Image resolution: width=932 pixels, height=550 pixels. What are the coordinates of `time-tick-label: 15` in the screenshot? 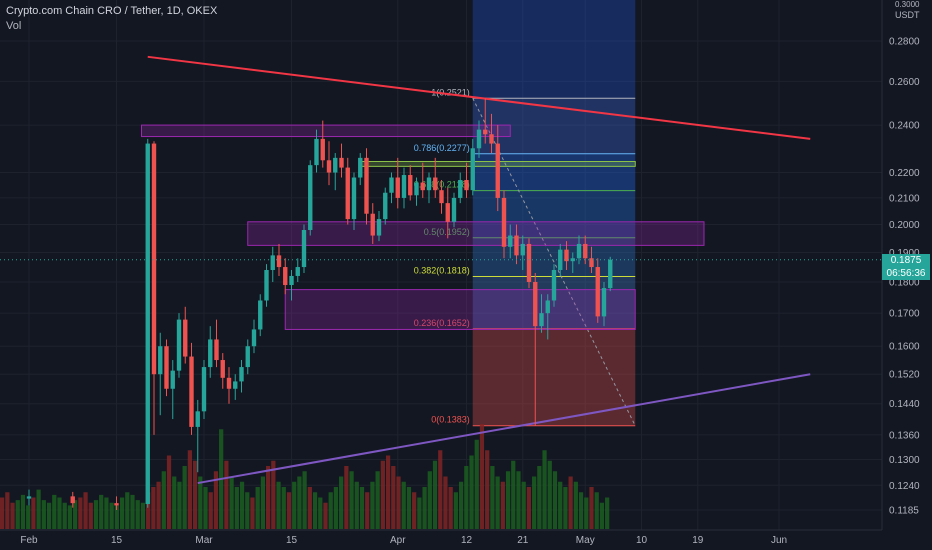 It's located at (292, 540).